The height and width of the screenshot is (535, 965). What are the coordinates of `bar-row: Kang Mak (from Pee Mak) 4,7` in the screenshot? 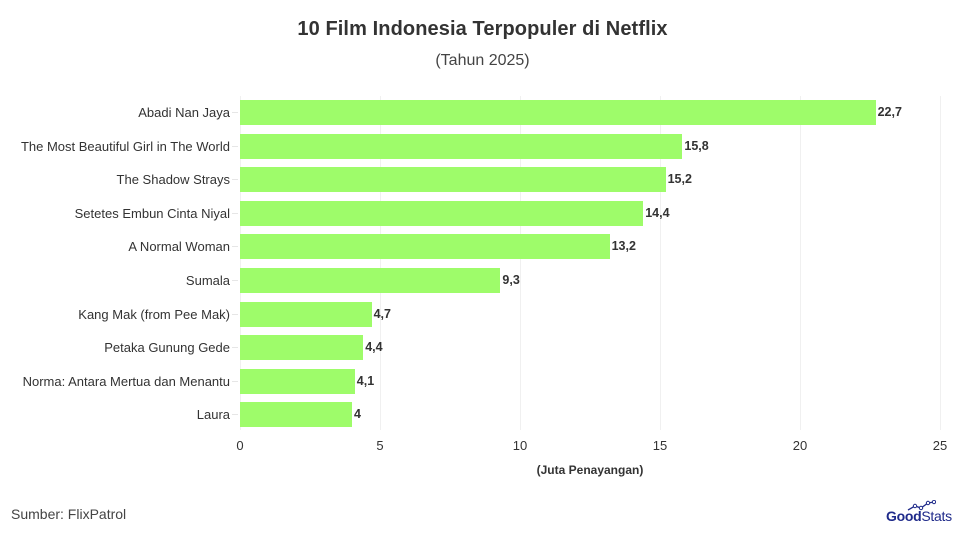 It's located at (482, 314).